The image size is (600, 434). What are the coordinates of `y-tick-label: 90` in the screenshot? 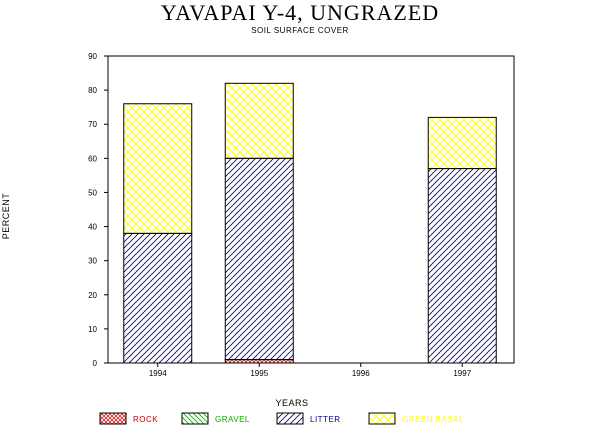 It's located at (92, 56).